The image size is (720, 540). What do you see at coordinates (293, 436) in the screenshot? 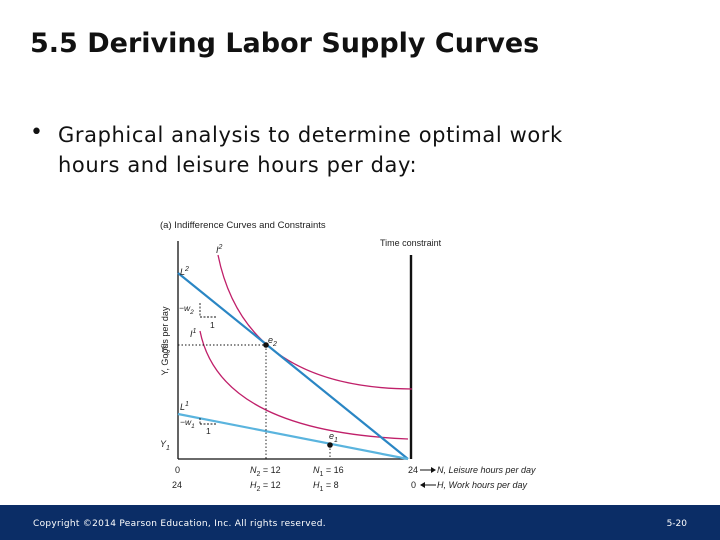
I see `budget-line-L1` at bounding box center [293, 436].